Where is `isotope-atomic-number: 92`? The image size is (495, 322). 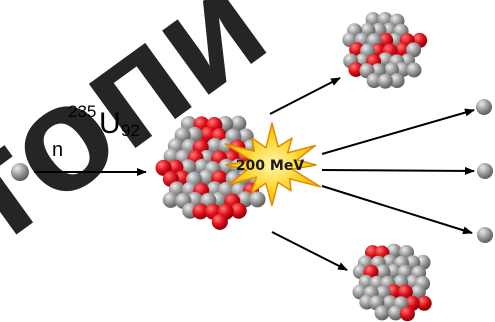
isotope-atomic-number: 92 is located at coordinates (130, 130).